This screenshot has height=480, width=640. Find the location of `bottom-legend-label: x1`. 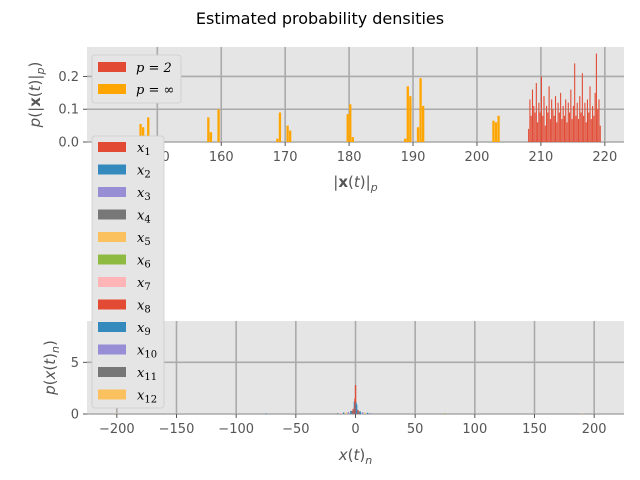

bottom-legend-label: x1 is located at coordinates (144, 149).